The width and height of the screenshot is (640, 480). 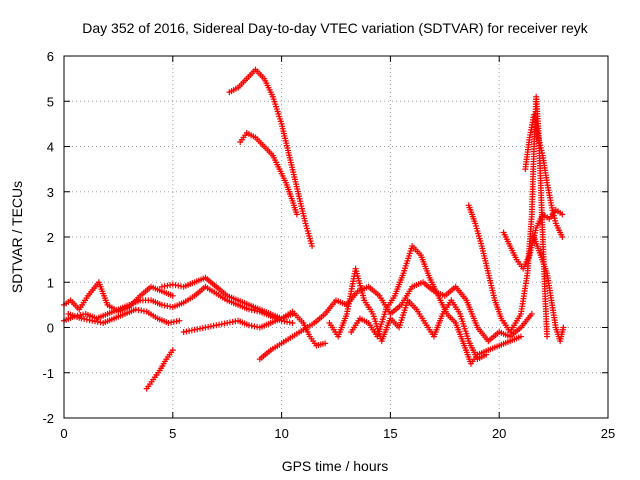 What do you see at coordinates (499, 433) in the screenshot?
I see `x-tick-label: 20` at bounding box center [499, 433].